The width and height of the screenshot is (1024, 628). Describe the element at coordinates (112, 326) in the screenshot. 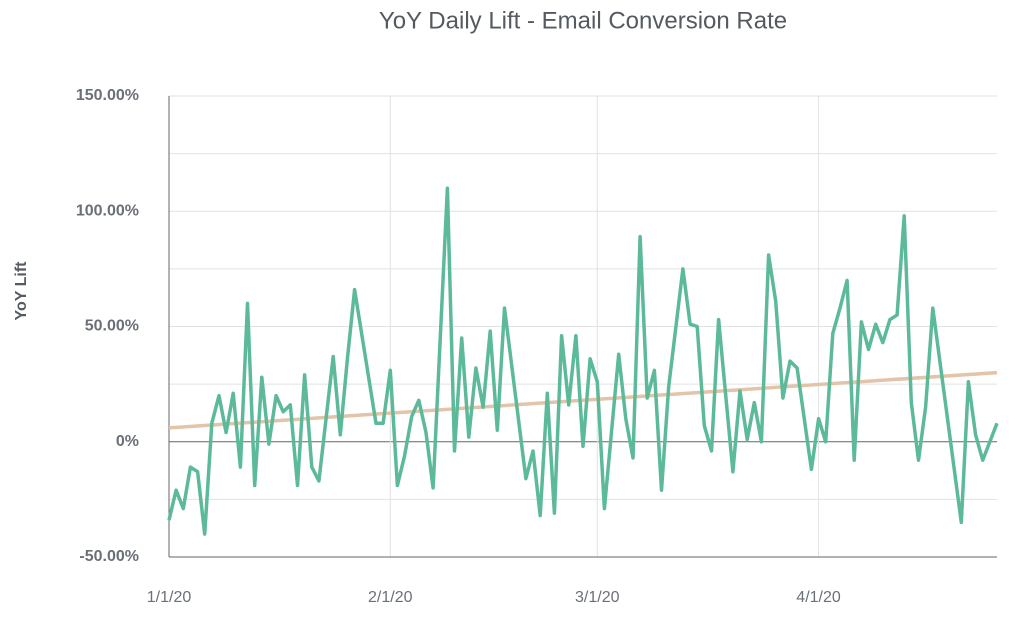

I see `y-tick-label: 50.00%` at that location.